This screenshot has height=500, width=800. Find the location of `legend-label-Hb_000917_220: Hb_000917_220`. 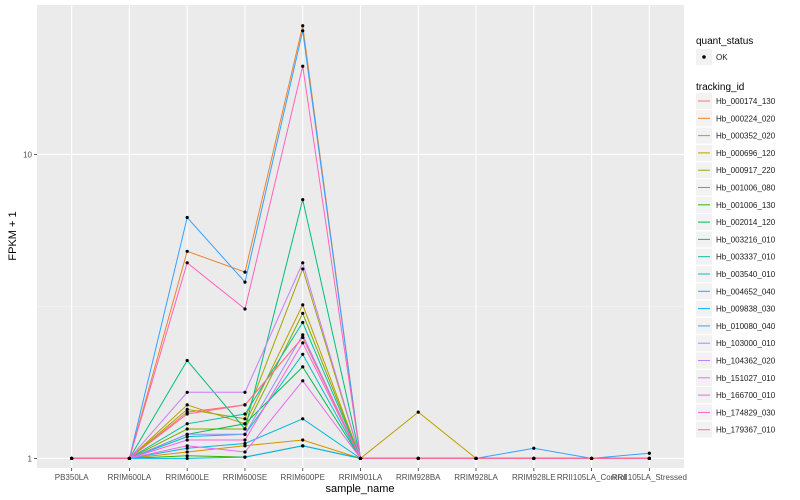

legend-label-Hb_000917_220: Hb_000917_220 is located at coordinates (746, 170).